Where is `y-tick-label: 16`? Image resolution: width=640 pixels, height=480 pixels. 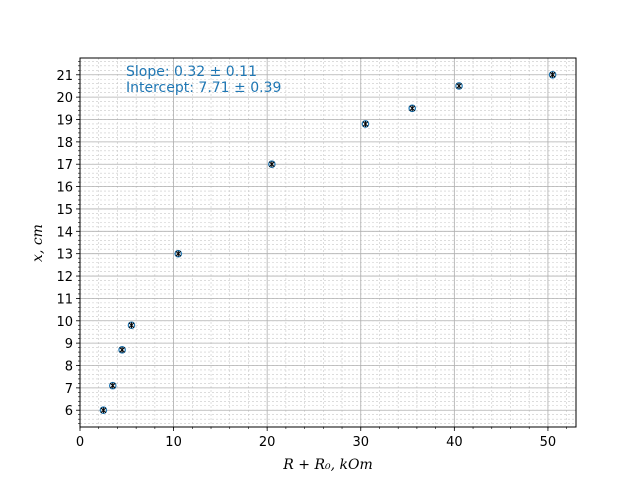 y-tick-label: 16 is located at coordinates (64, 188).